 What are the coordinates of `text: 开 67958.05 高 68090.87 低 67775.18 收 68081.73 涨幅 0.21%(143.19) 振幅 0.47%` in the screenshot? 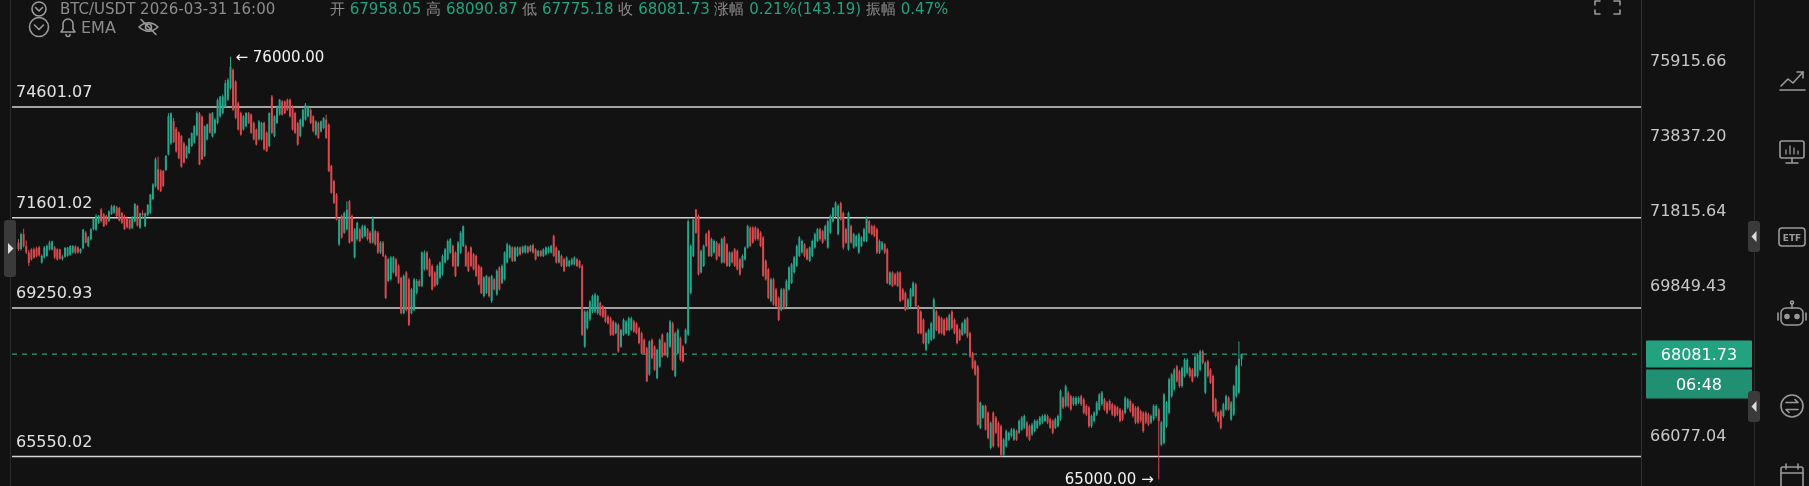 It's located at (639, 9).